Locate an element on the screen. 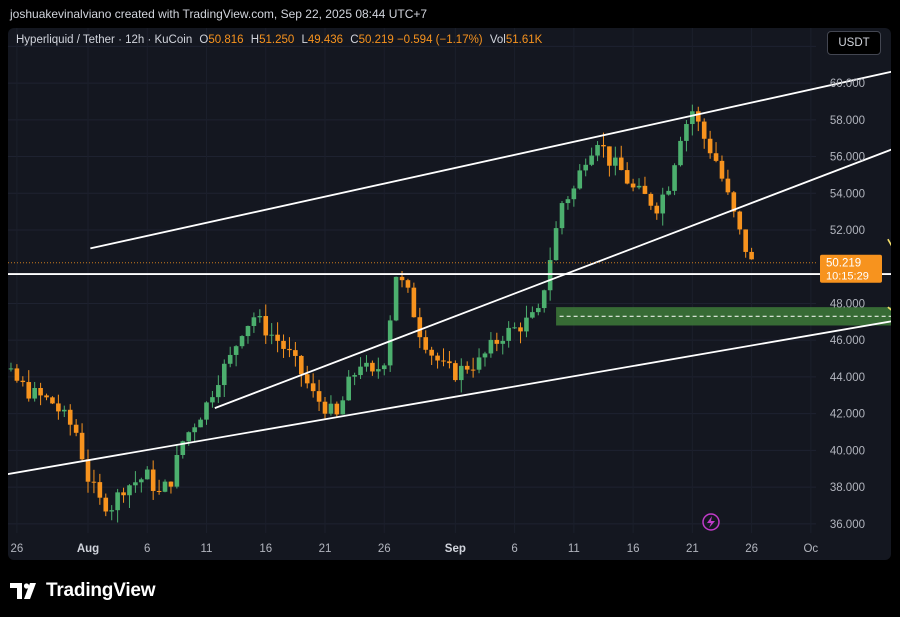 The height and width of the screenshot is (617, 900). volume-label: Vol is located at coordinates (497, 40).